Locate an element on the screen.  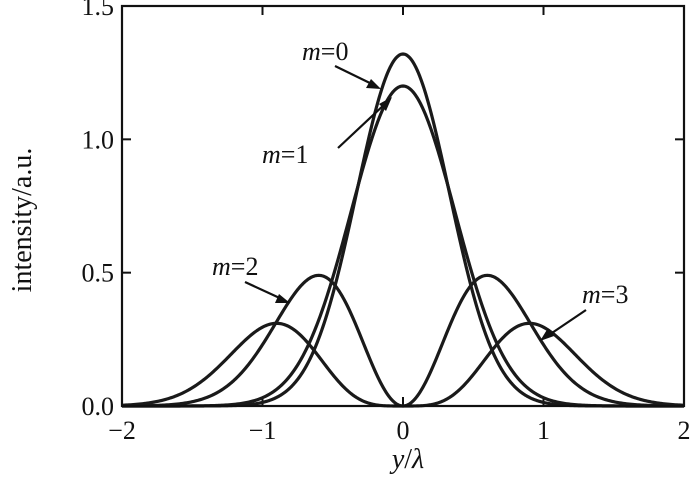
annotation-idx-m0: 0 is located at coordinates (341, 51).